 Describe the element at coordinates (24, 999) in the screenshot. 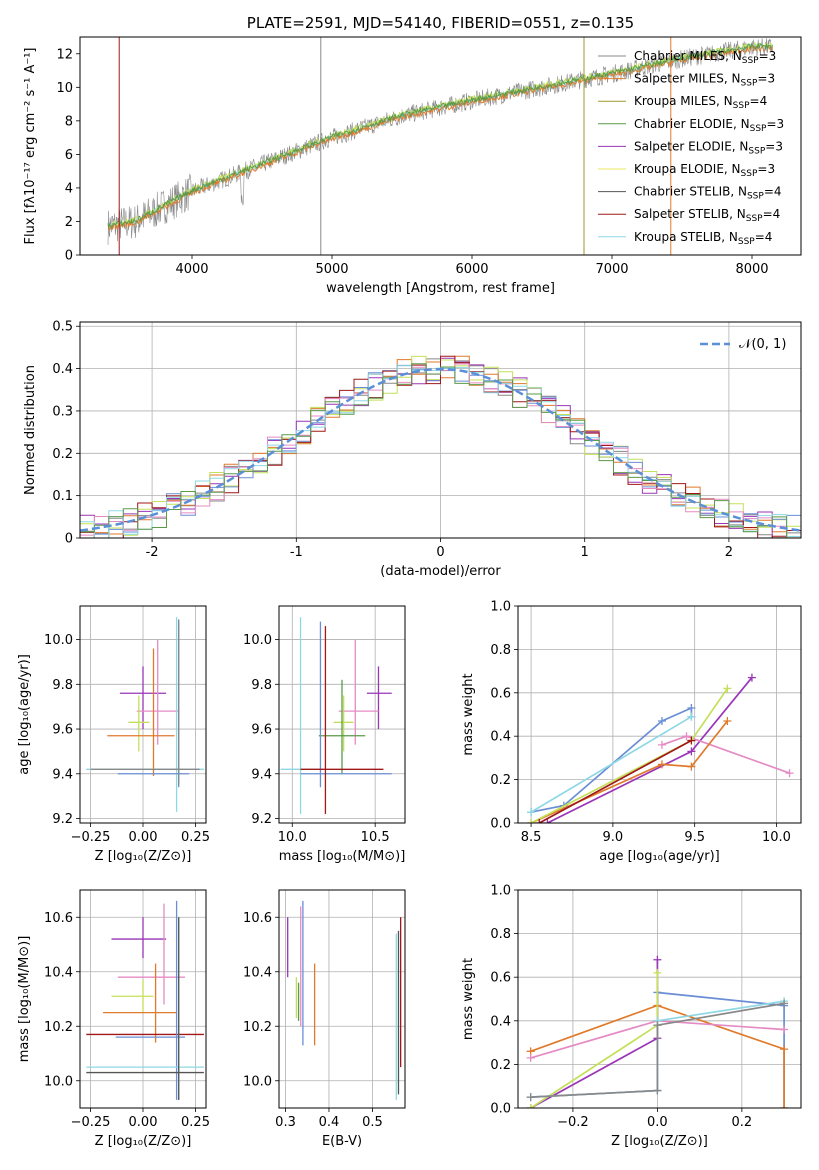

I see `y-axis-label: mass [log₁₀(M/M⊙)]` at that location.